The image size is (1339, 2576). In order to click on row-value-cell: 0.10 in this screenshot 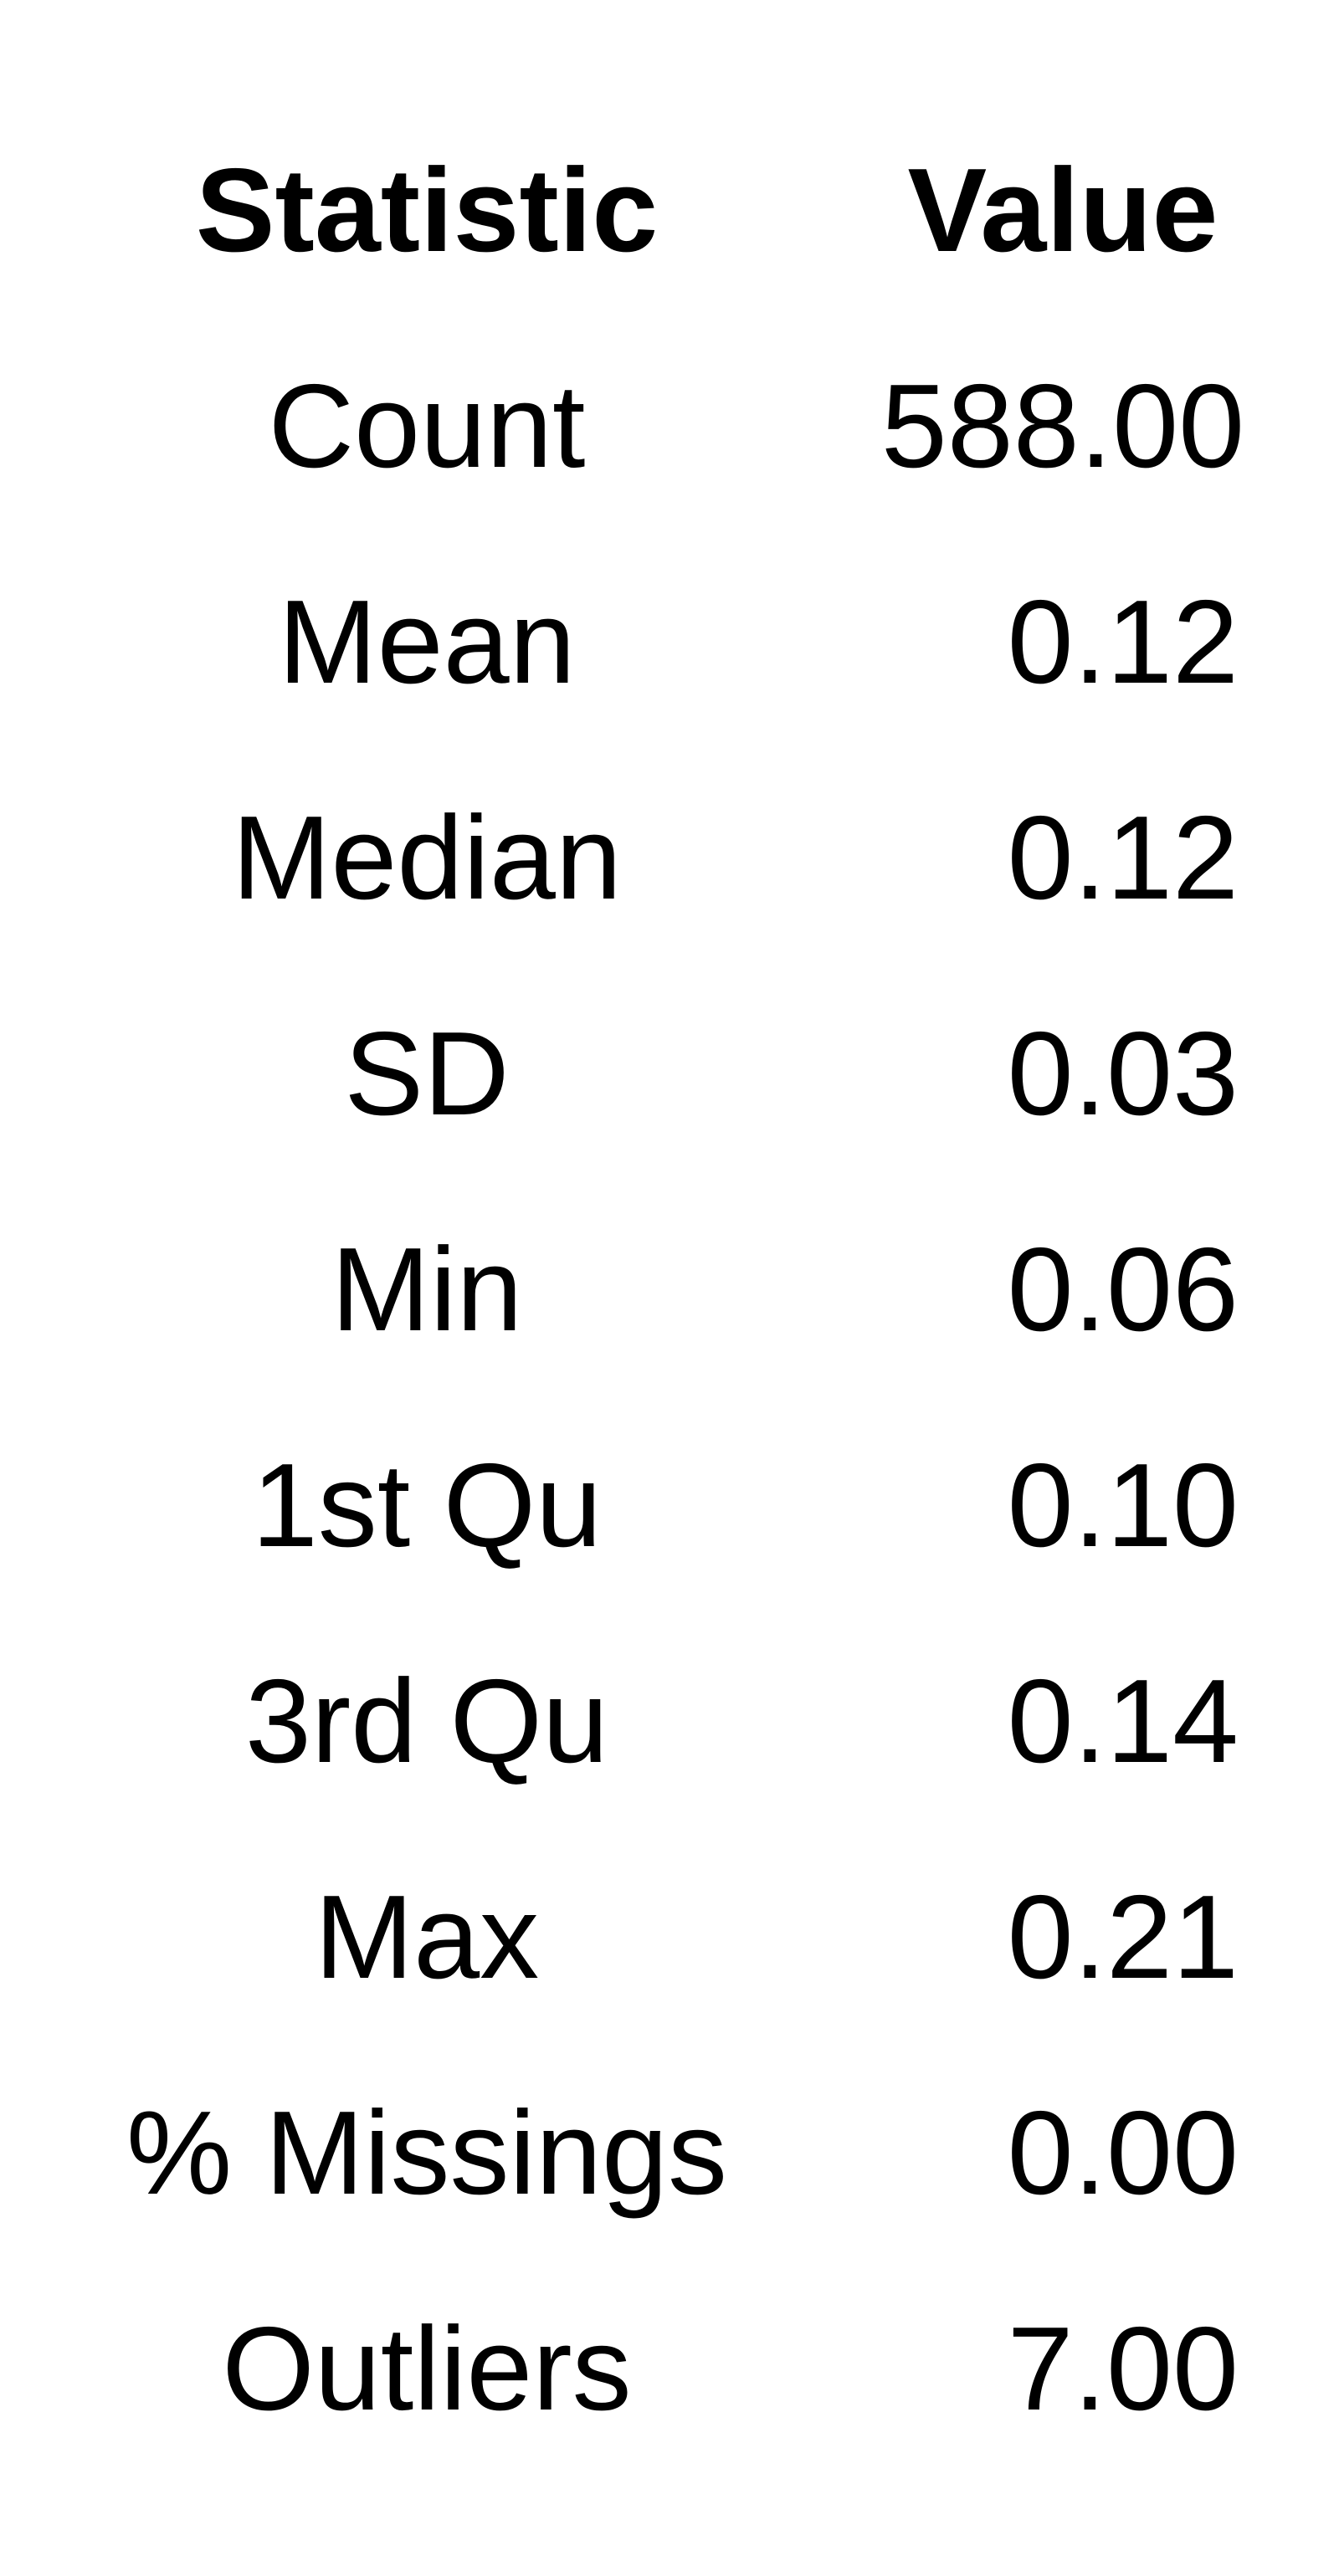, I will do `click(1063, 1506)`.